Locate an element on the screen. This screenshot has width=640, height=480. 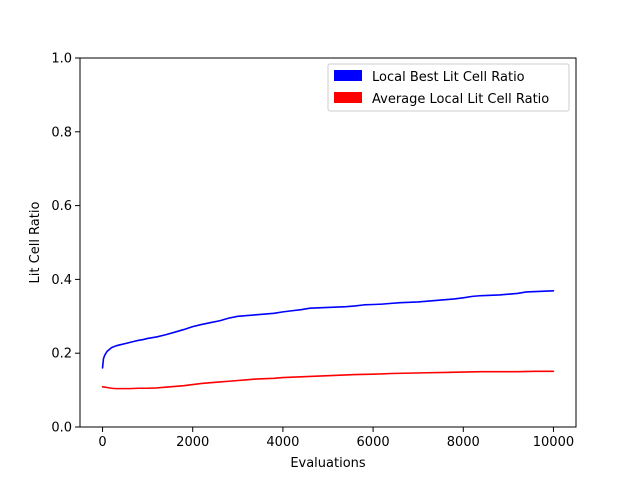
x-tick-label: 0 is located at coordinates (102, 442).